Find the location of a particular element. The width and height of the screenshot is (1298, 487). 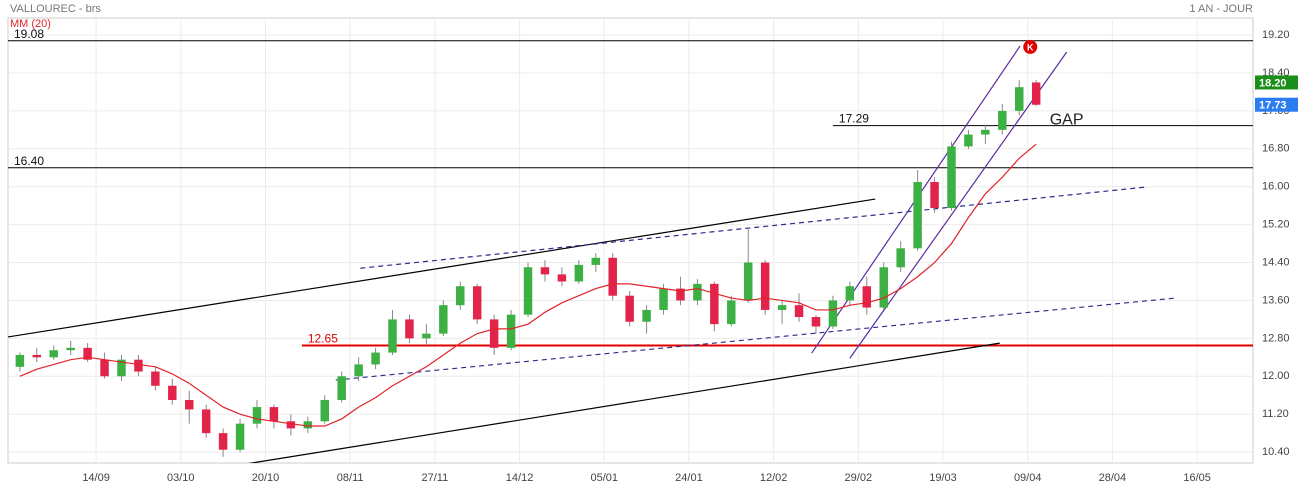

x-tick-label: 05/01 is located at coordinates (604, 478).